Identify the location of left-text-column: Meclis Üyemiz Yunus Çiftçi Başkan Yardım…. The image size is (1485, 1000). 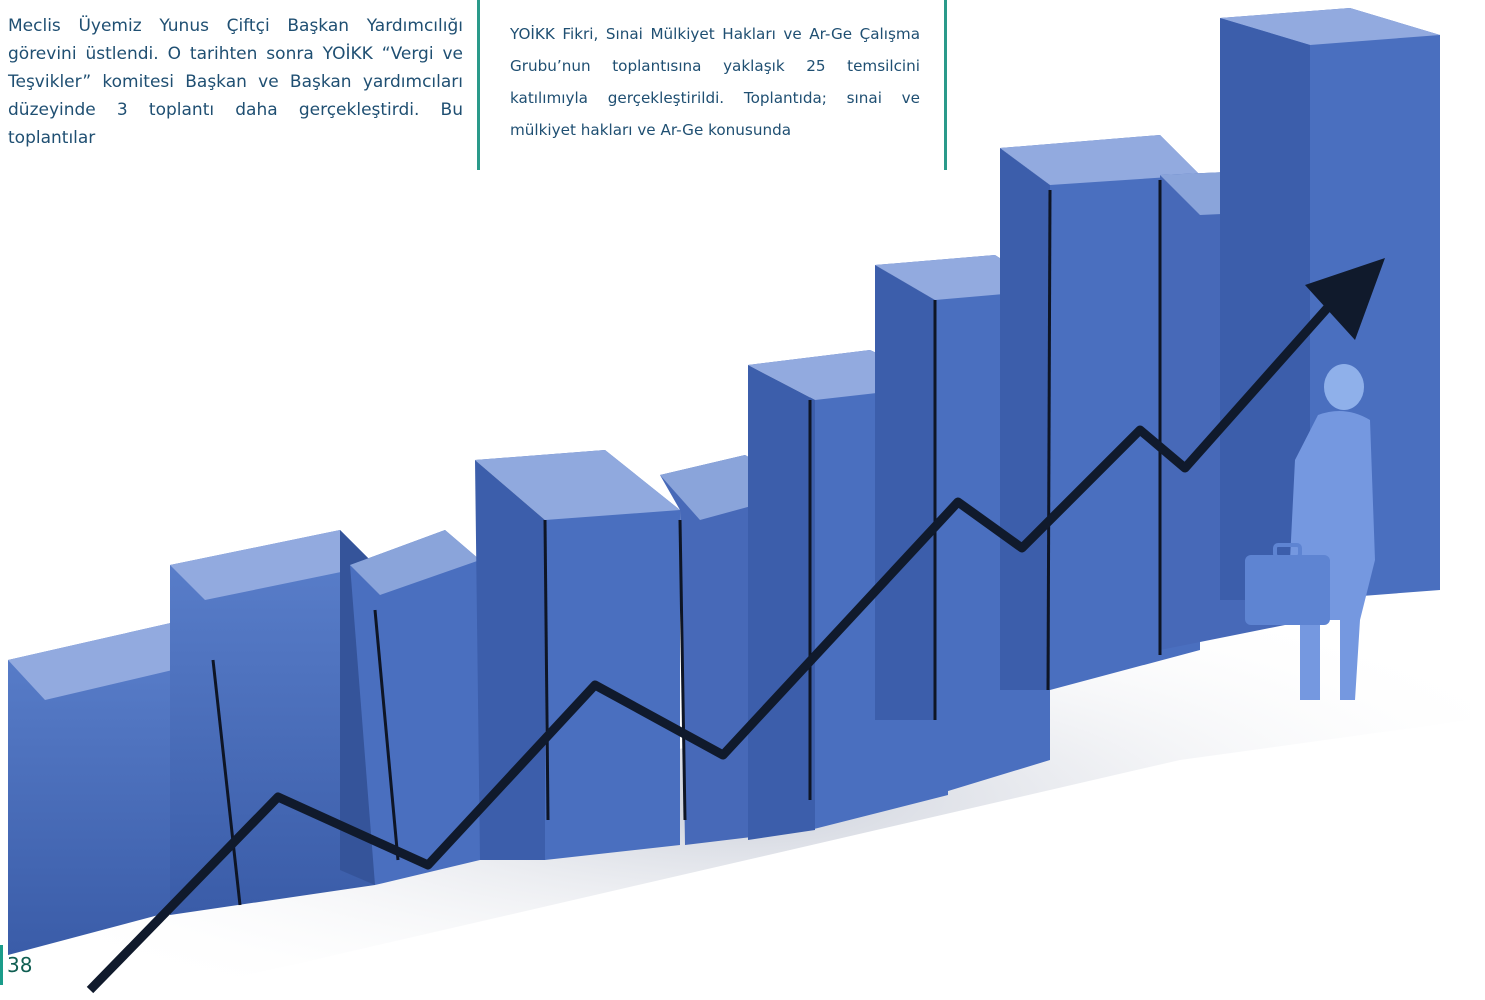
(235, 76).